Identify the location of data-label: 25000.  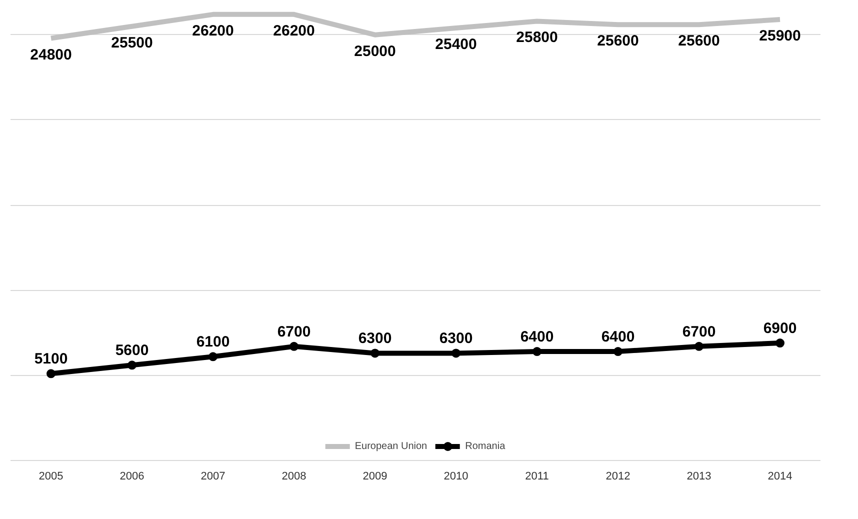
(375, 51).